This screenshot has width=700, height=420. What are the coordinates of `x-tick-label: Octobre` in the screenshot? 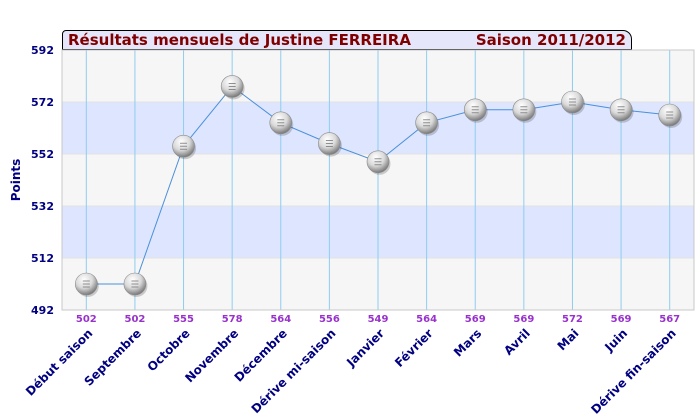 It's located at (169, 350).